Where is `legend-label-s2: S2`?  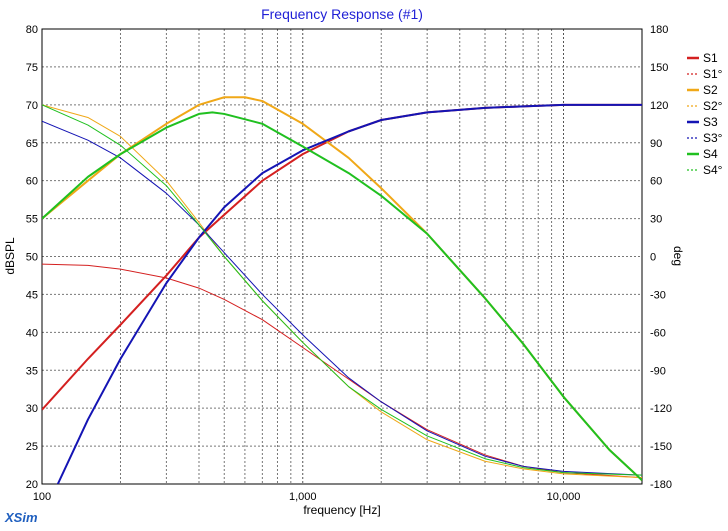 legend-label-s2: S2 is located at coordinates (710, 90).